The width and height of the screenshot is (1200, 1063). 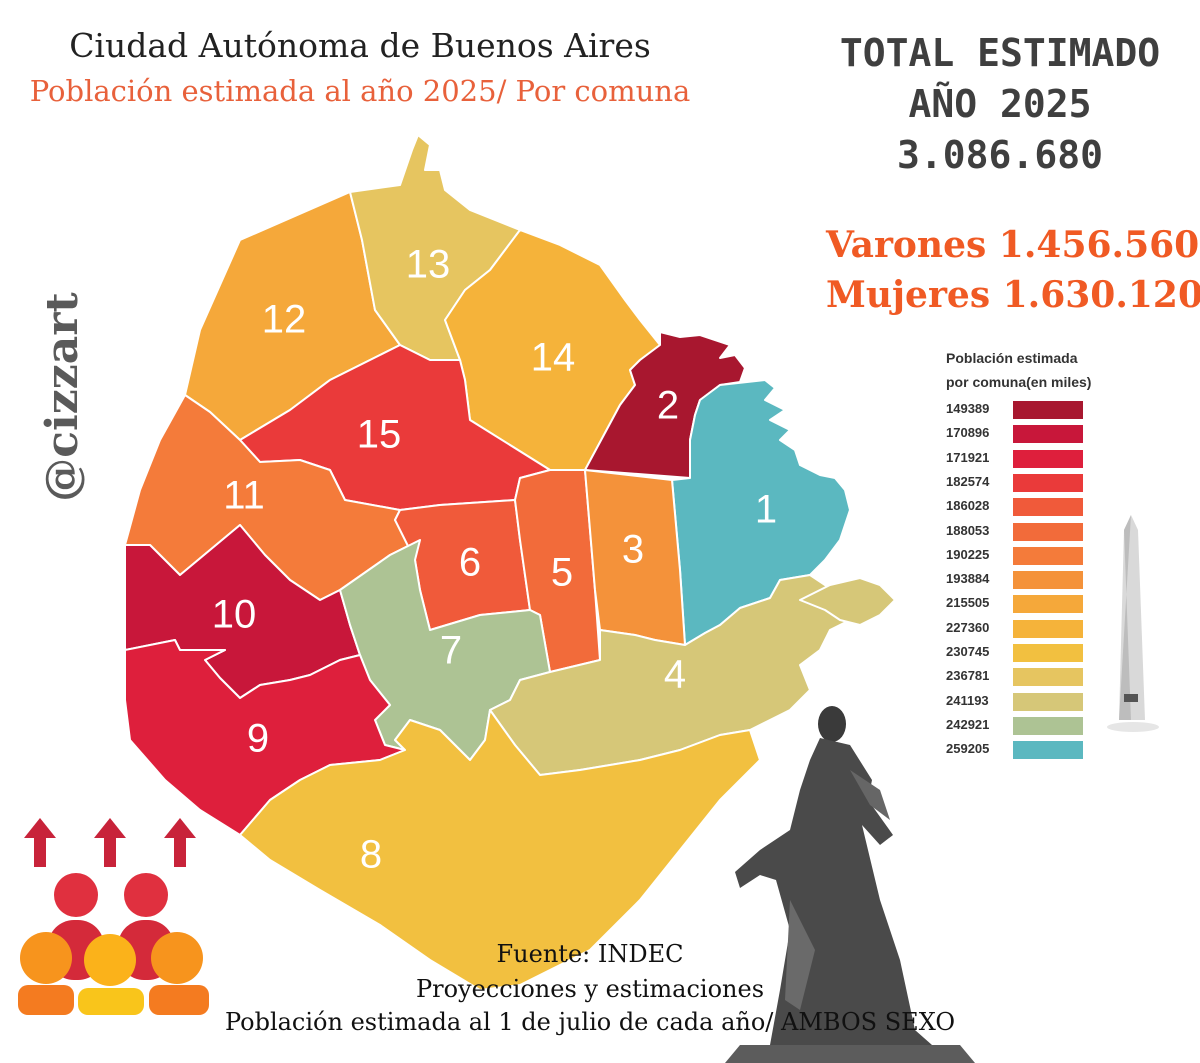 What do you see at coordinates (1013, 245) in the screenshot?
I see `males-total: Varones 1.456.560` at bounding box center [1013, 245].